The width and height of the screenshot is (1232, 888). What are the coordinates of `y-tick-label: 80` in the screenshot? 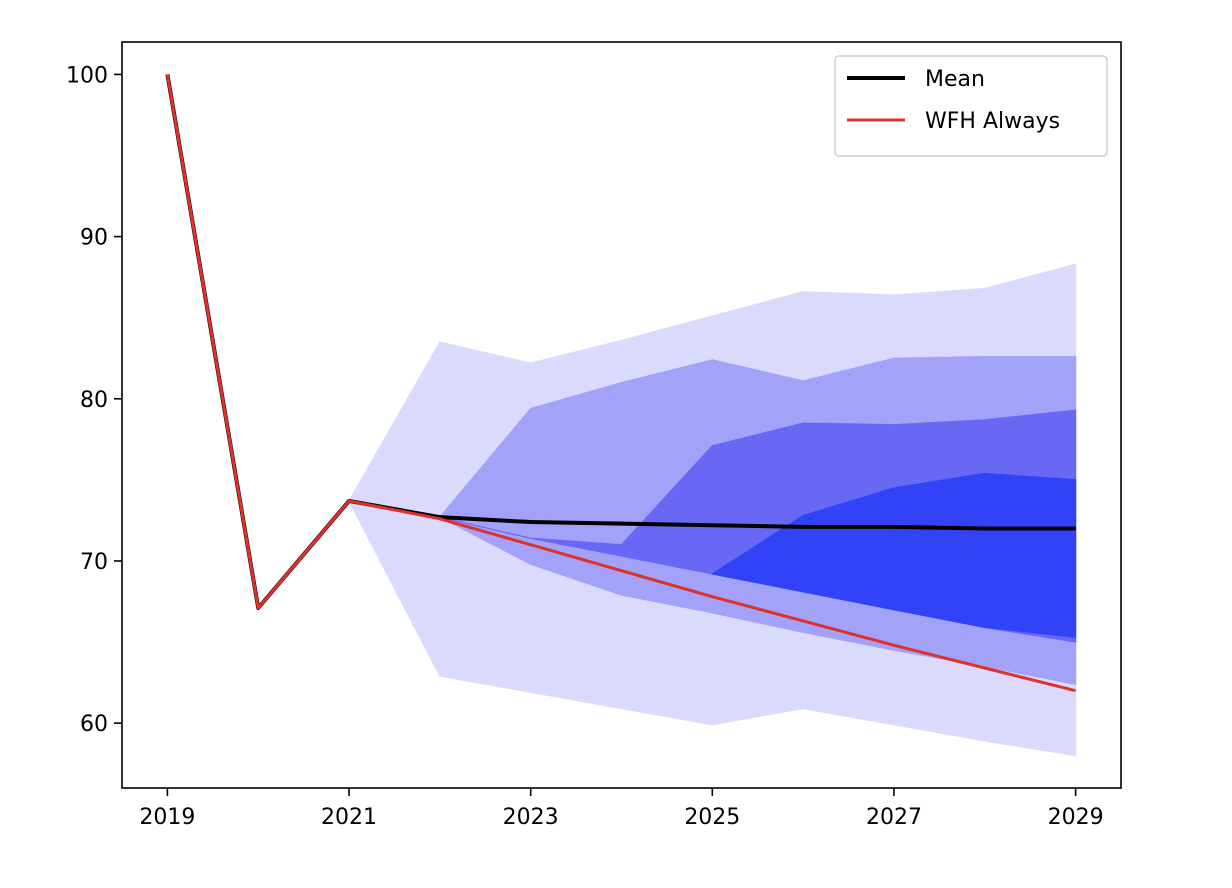 It's located at (94, 400).